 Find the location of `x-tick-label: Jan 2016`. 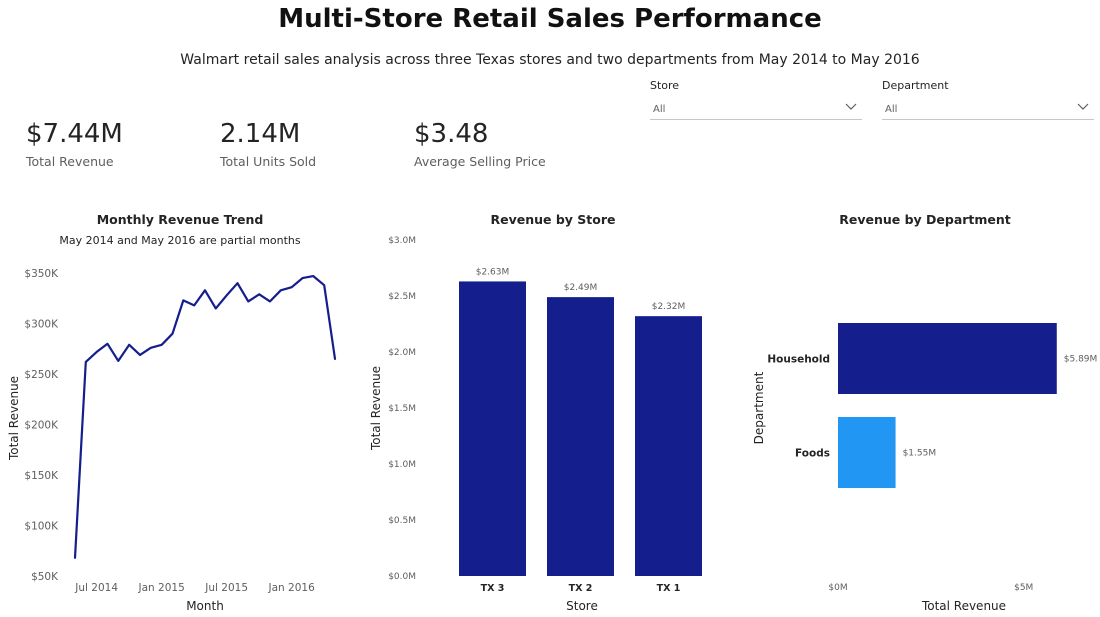

x-tick-label: Jan 2016 is located at coordinates (292, 588).